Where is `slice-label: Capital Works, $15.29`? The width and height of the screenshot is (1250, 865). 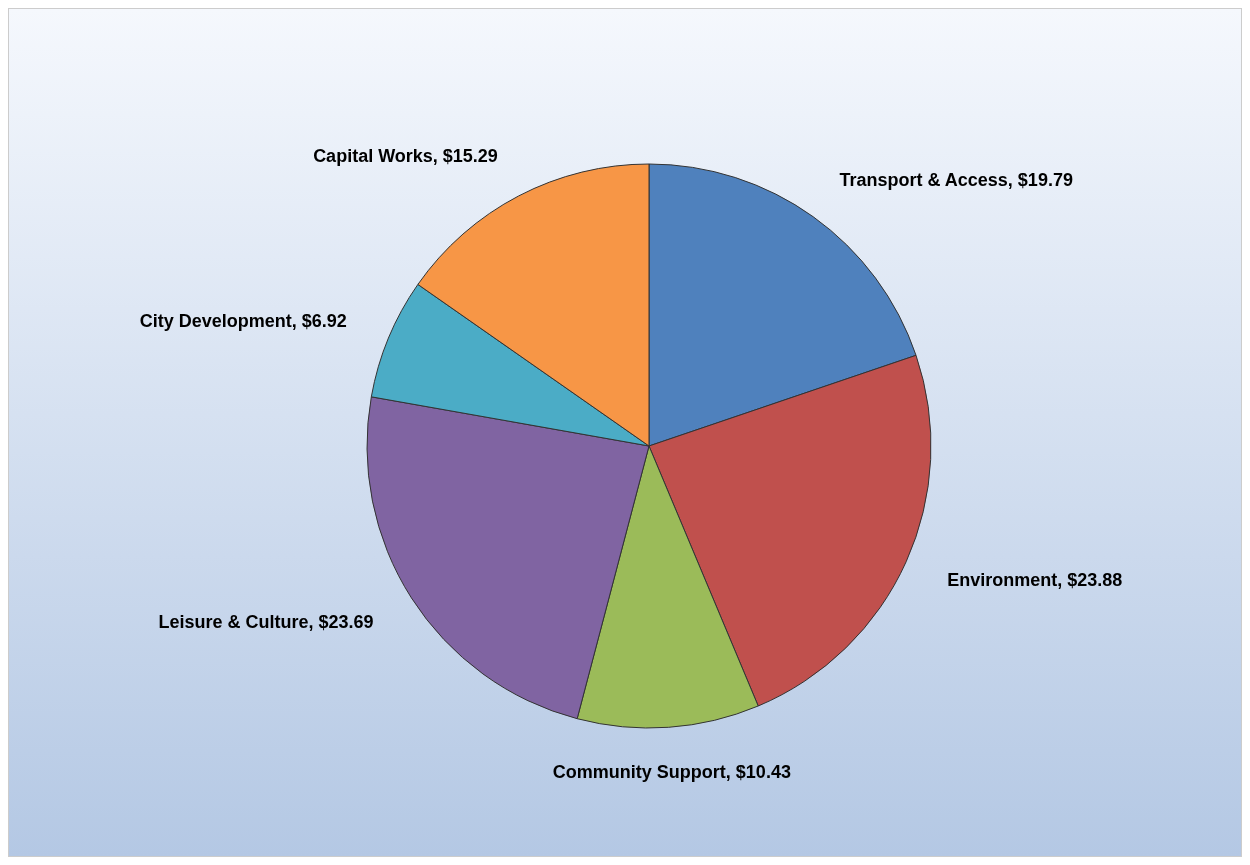 slice-label: Capital Works, $15.29 is located at coordinates (405, 156).